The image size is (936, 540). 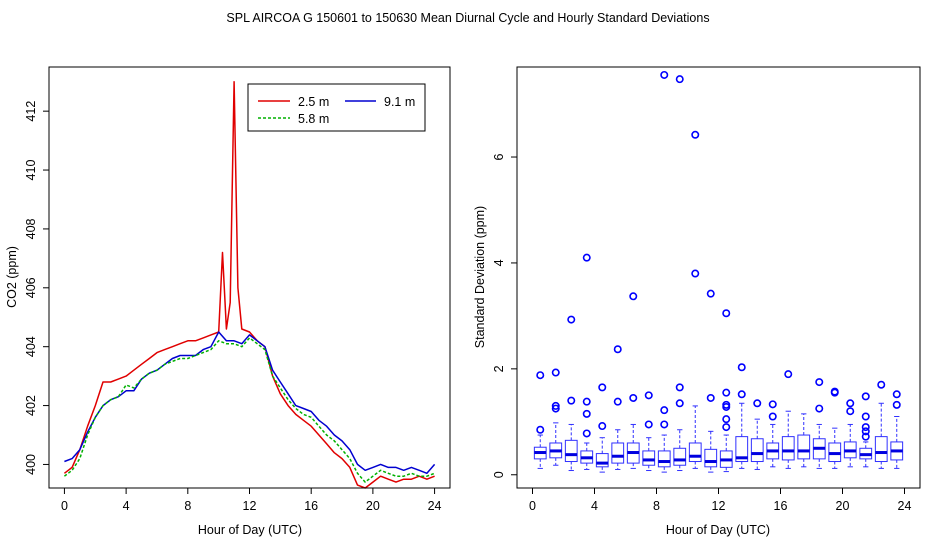 I want to click on left-x-tick-label: 16, so click(x=311, y=506).